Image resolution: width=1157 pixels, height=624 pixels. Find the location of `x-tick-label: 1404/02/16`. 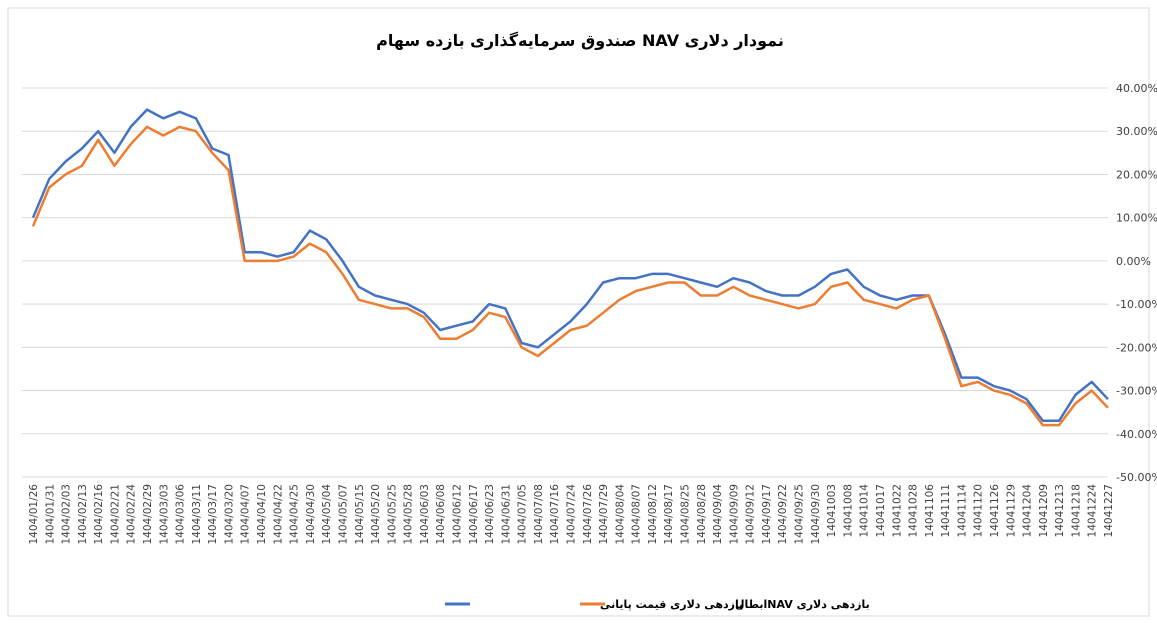

x-tick-label: 1404/02/16 is located at coordinates (99, 514).